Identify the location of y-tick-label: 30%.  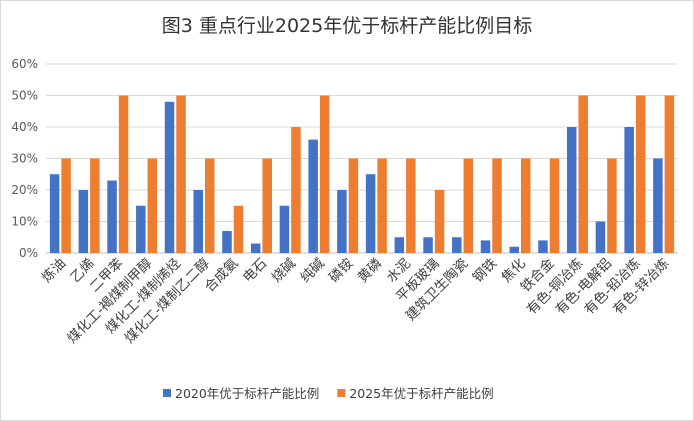
(24, 159).